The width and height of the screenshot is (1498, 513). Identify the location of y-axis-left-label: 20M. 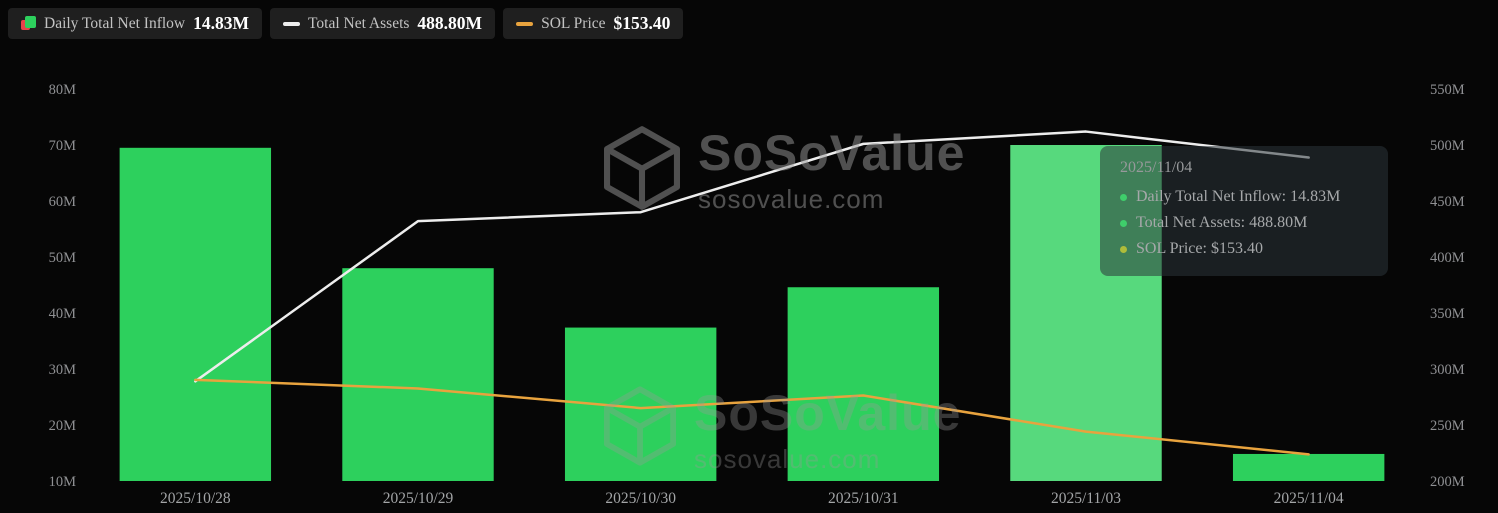
(63, 426).